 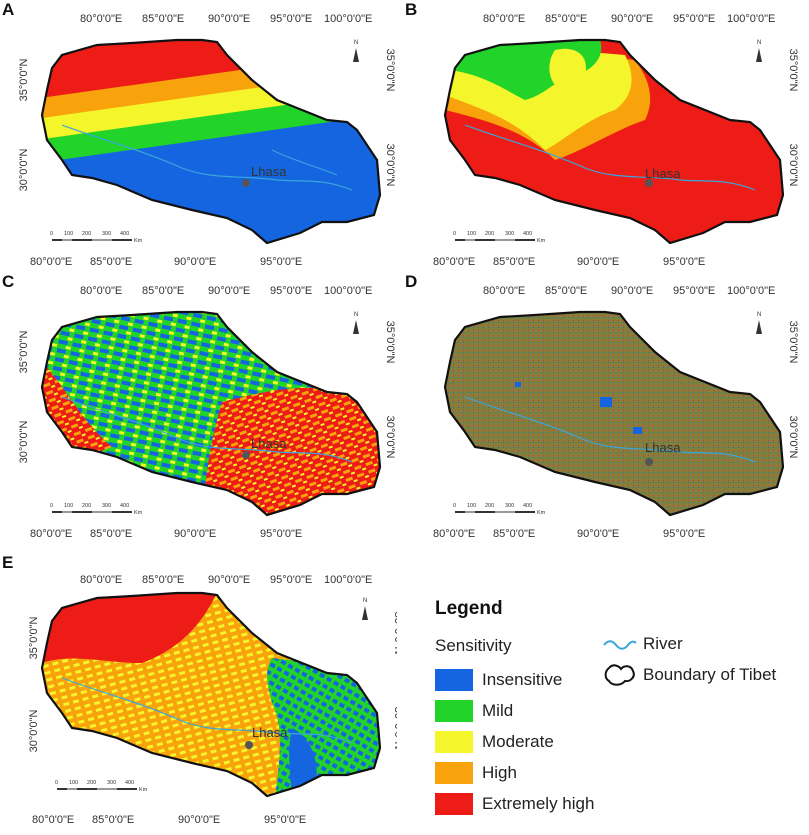 What do you see at coordinates (211, 72) in the screenshot?
I see `class-region-extremely-high` at bounding box center [211, 72].